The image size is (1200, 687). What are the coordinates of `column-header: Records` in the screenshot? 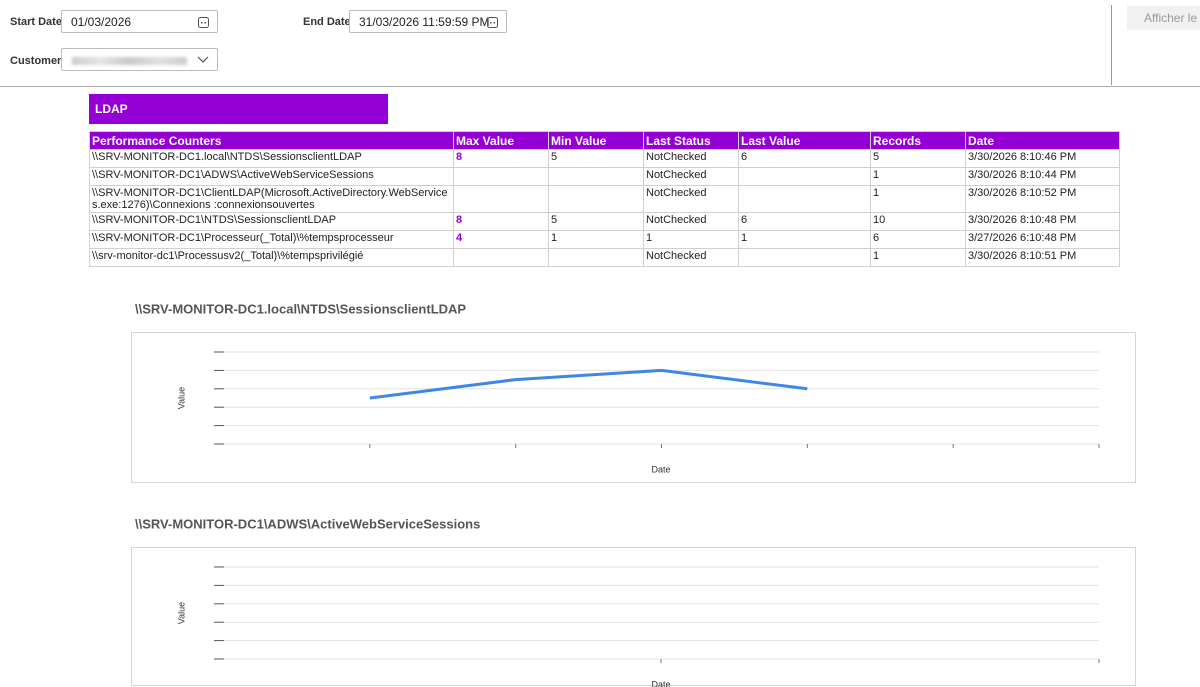 It's located at (918, 140).